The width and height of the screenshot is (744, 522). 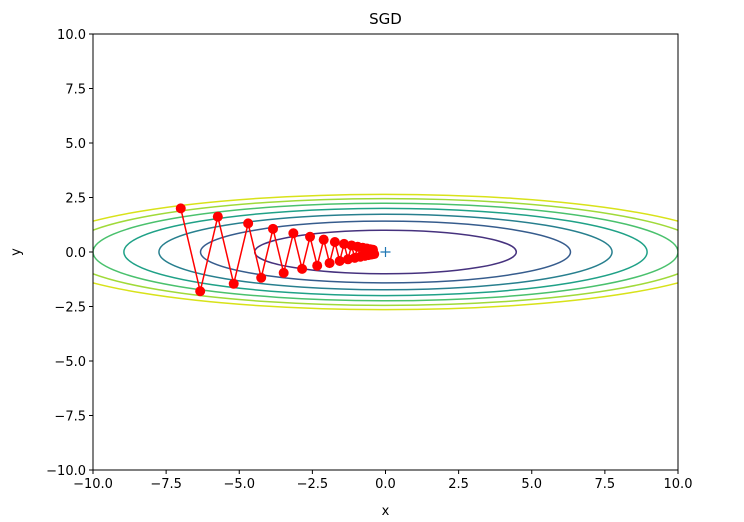 What do you see at coordinates (75, 253) in the screenshot?
I see `y-tick-label: 0.0` at bounding box center [75, 253].